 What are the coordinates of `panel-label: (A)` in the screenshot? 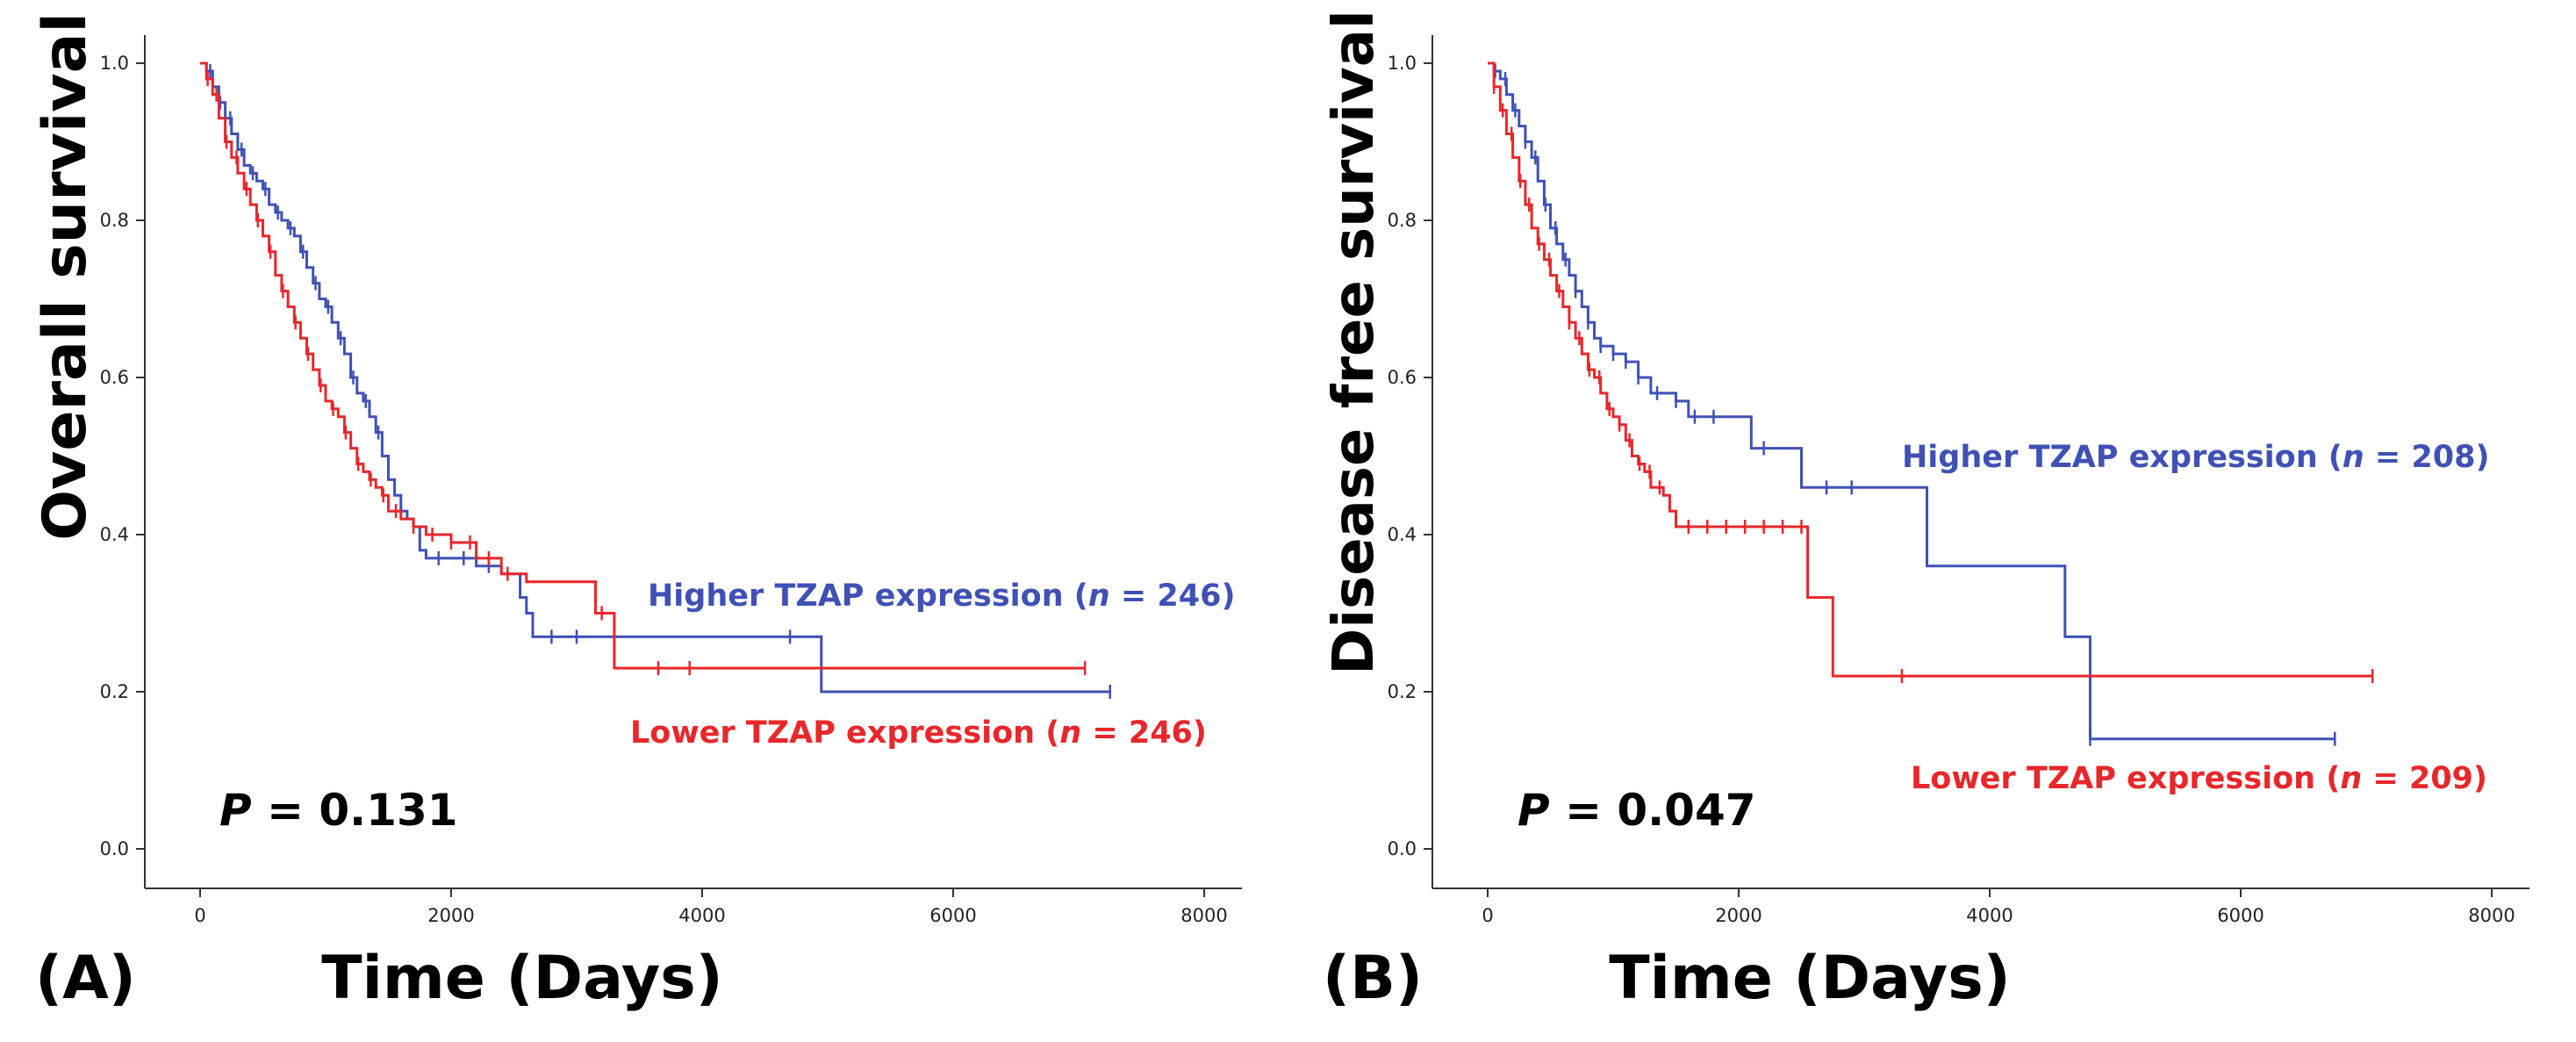 It's located at (85, 978).